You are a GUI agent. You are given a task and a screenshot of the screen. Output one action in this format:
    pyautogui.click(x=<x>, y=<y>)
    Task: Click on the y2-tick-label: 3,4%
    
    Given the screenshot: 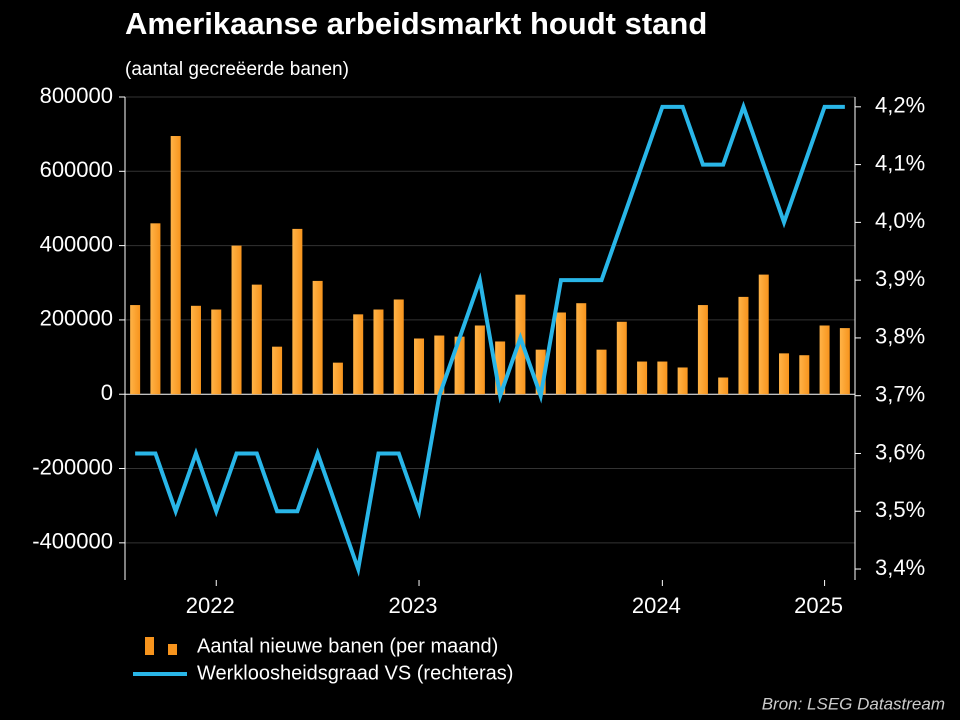 What is the action you would take?
    pyautogui.click(x=900, y=567)
    